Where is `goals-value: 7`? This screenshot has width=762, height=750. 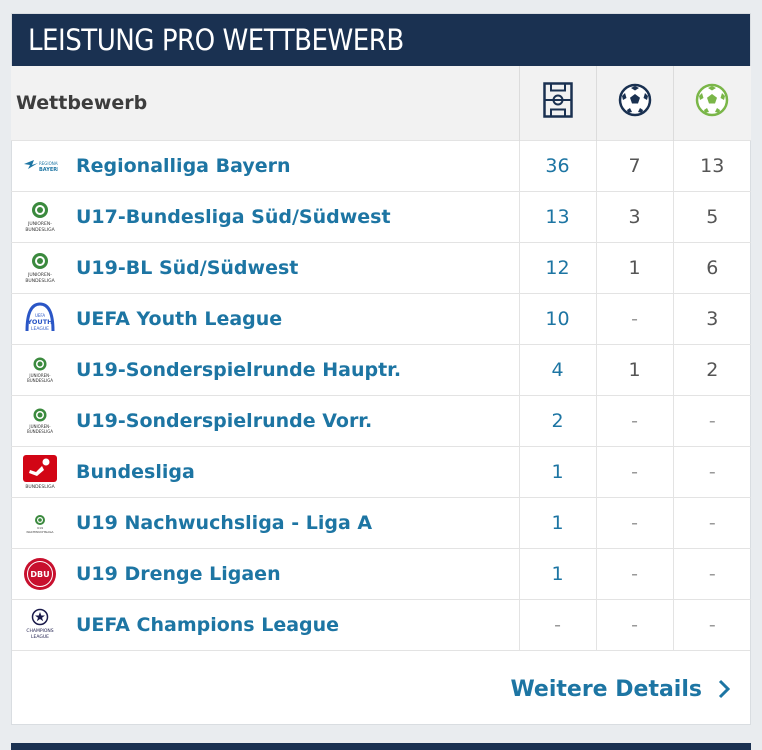 goals-value: 7 is located at coordinates (634, 165).